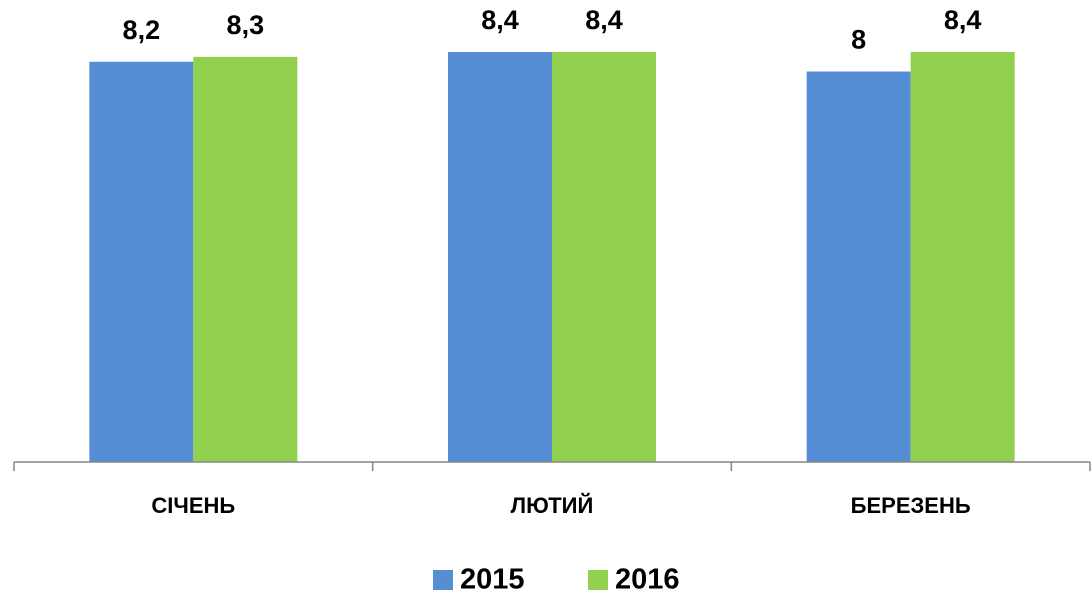 The image size is (1092, 598). Describe the element at coordinates (858, 40) in the screenshot. I see `value-label: 8` at that location.